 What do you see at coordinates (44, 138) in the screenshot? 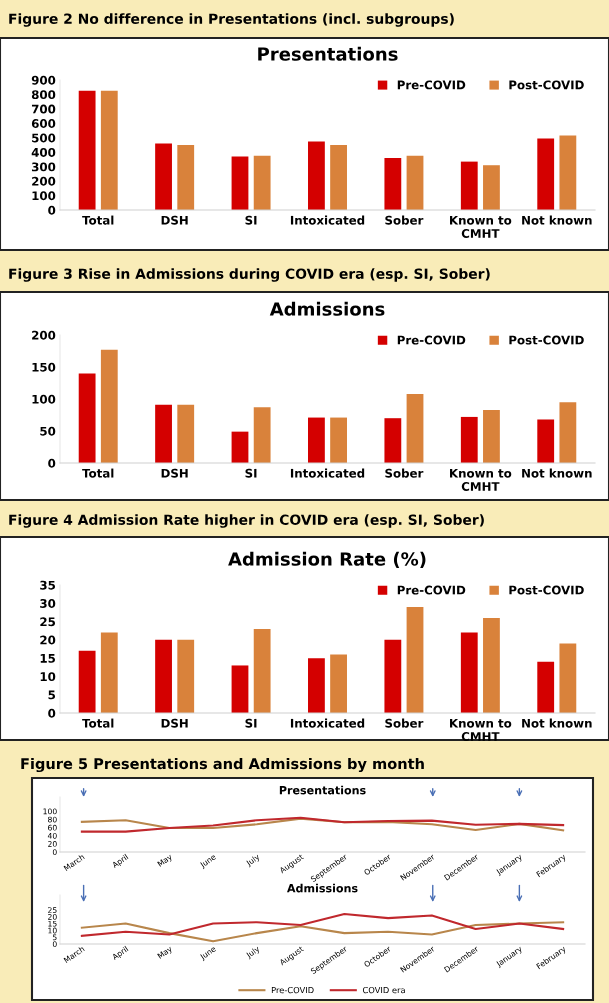
I see `y-tick-label: 500` at bounding box center [44, 138].